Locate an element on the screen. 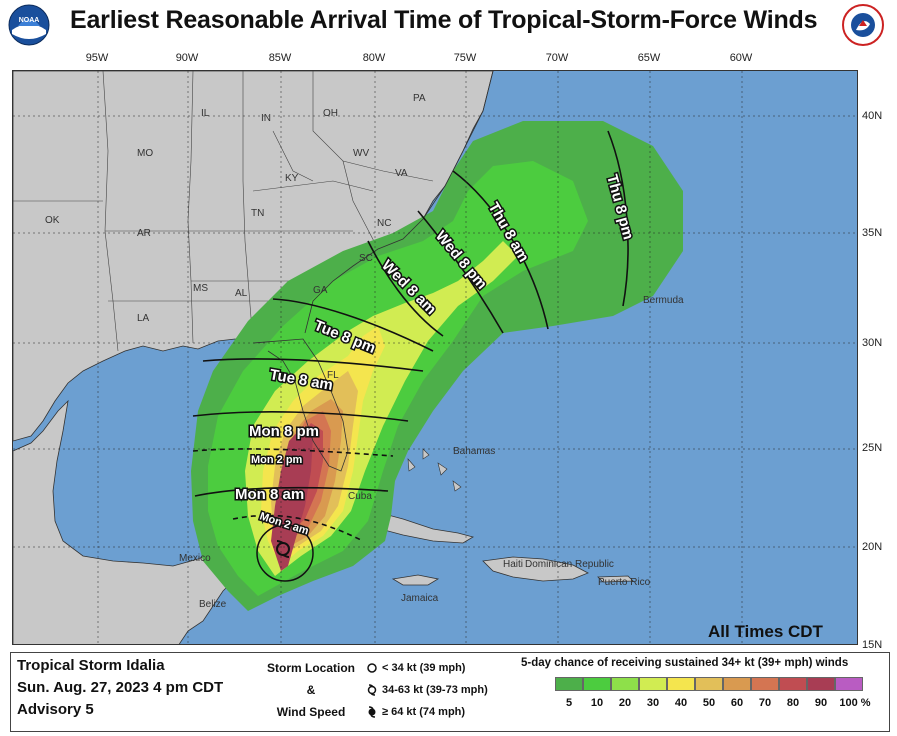 This screenshot has width=897, height=736. legend-label-line: & is located at coordinates (311, 690).